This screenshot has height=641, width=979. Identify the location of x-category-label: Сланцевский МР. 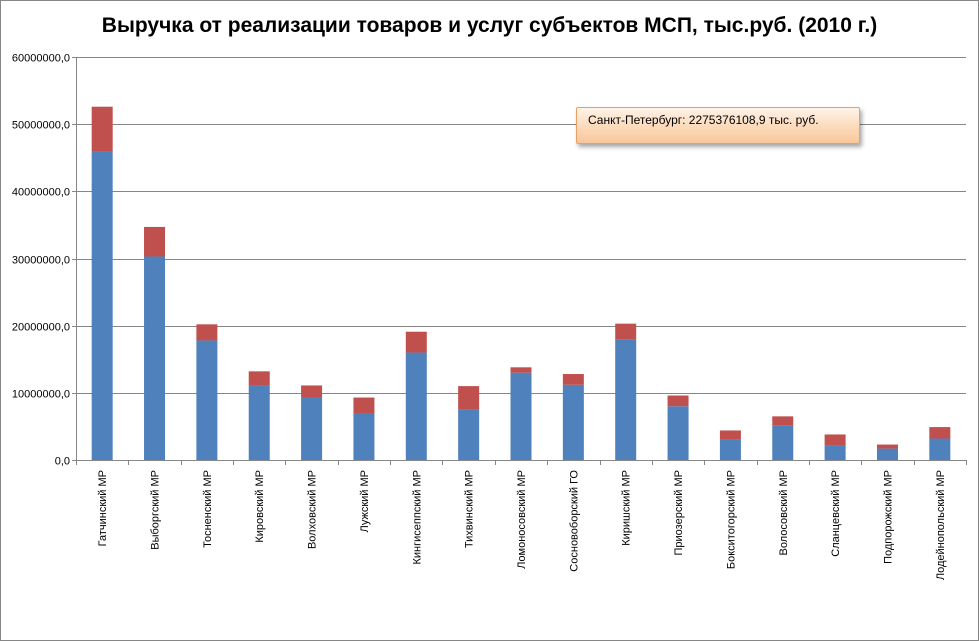
(836, 513).